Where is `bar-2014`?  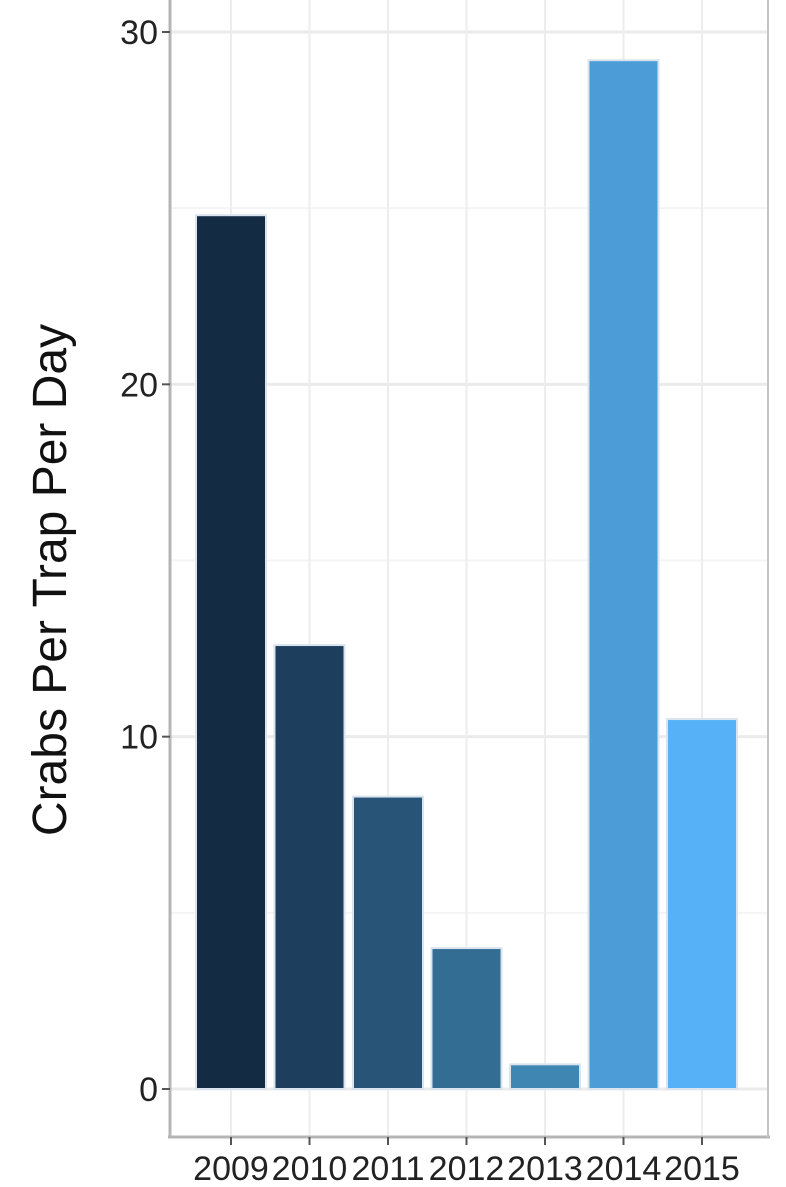
bar-2014 is located at coordinates (623, 575).